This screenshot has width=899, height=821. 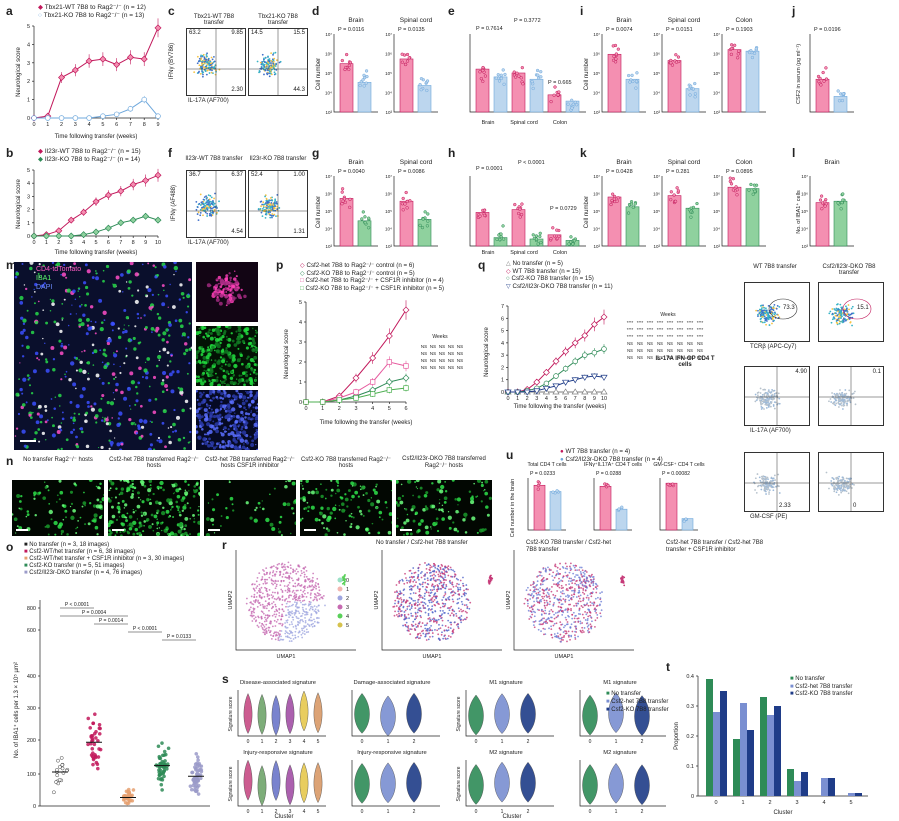 I want to click on fr-v5: 0, so click(x=855, y=506).